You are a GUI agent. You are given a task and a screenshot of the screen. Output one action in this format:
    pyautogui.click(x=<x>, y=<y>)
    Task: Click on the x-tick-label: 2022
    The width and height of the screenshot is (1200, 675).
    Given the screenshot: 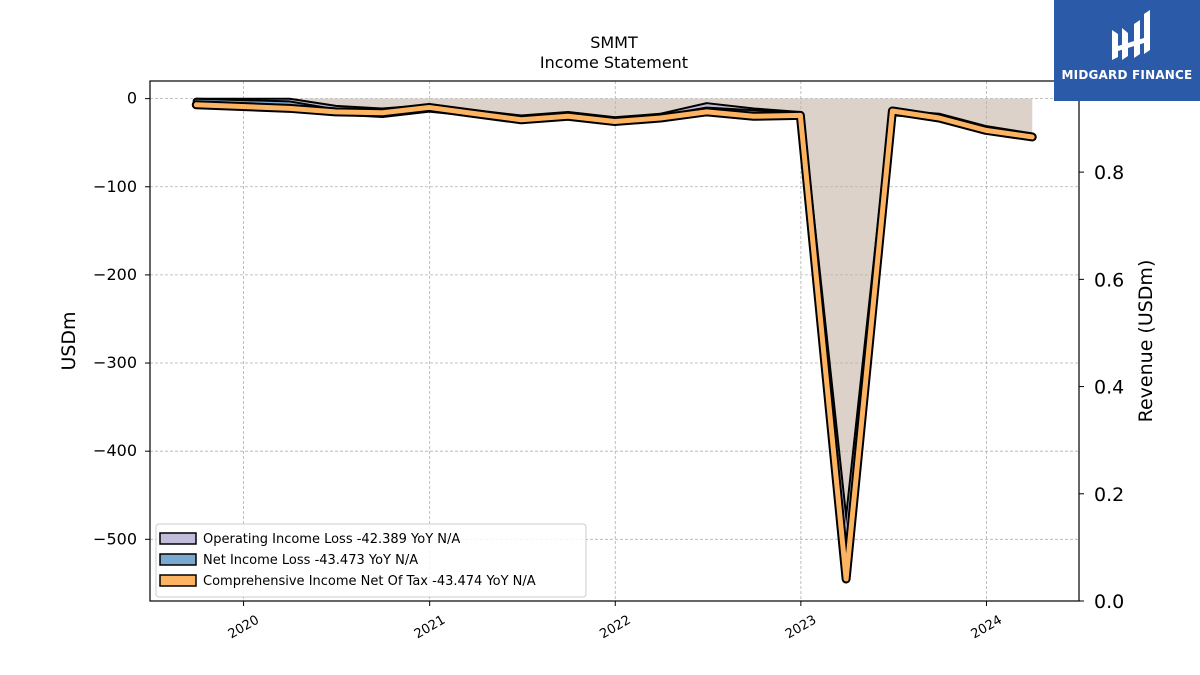 What is the action you would take?
    pyautogui.click(x=615, y=628)
    